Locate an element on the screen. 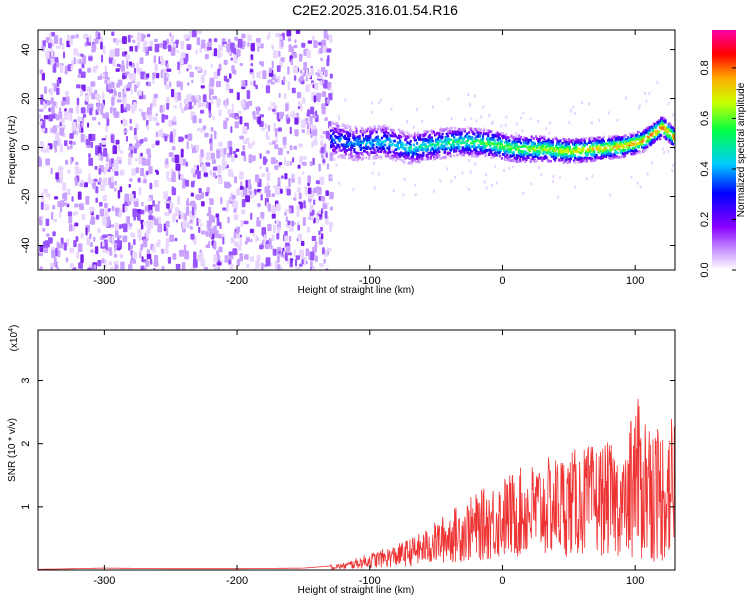  spectrogram-x-tick-label: 100 is located at coordinates (635, 281).